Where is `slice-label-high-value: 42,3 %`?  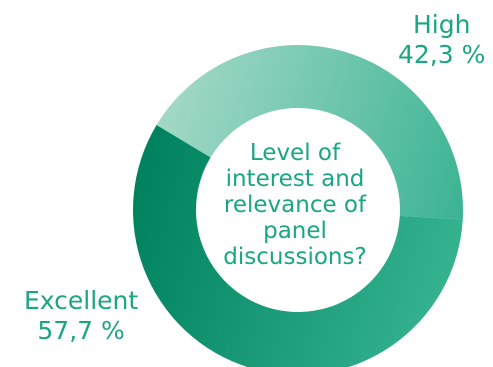 slice-label-high-value: 42,3 % is located at coordinates (442, 54).